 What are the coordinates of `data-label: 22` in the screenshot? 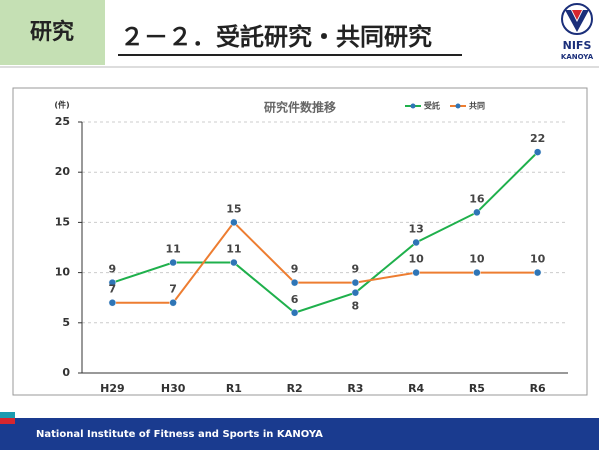 It's located at (537, 138).